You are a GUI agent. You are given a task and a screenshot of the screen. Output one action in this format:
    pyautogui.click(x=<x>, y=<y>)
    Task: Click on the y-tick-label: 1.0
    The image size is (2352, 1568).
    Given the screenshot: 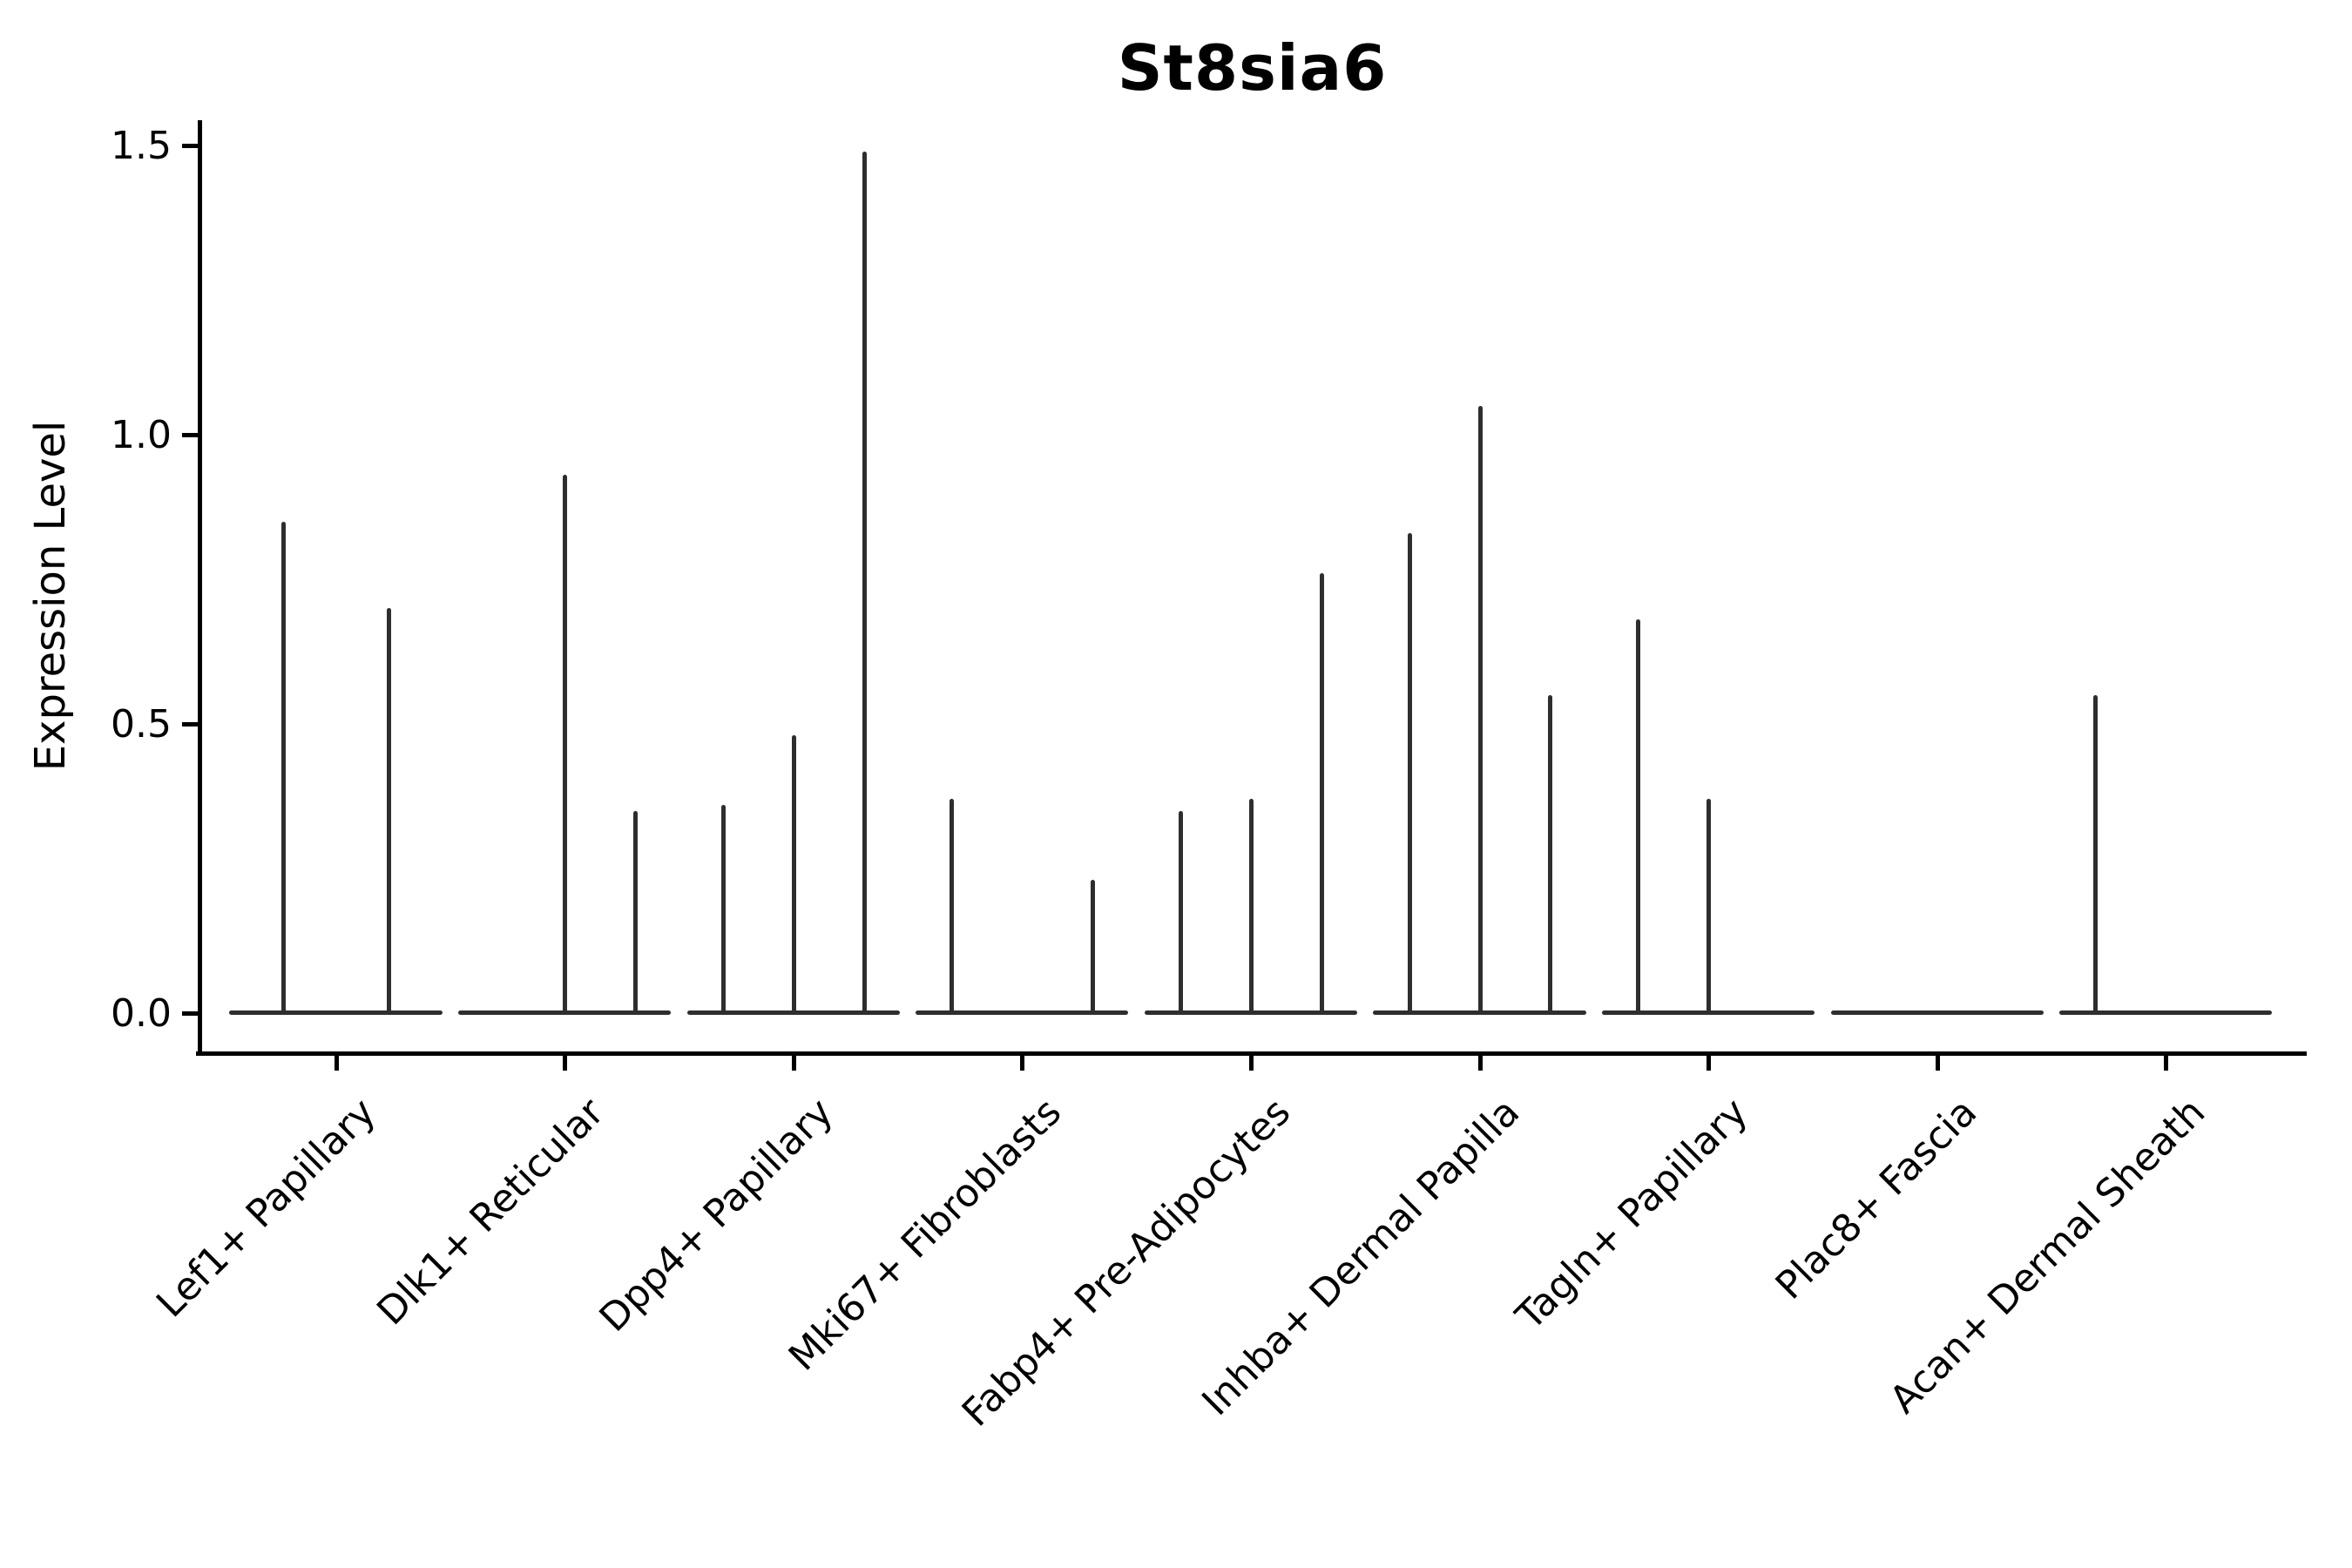 What is the action you would take?
    pyautogui.click(x=141, y=435)
    